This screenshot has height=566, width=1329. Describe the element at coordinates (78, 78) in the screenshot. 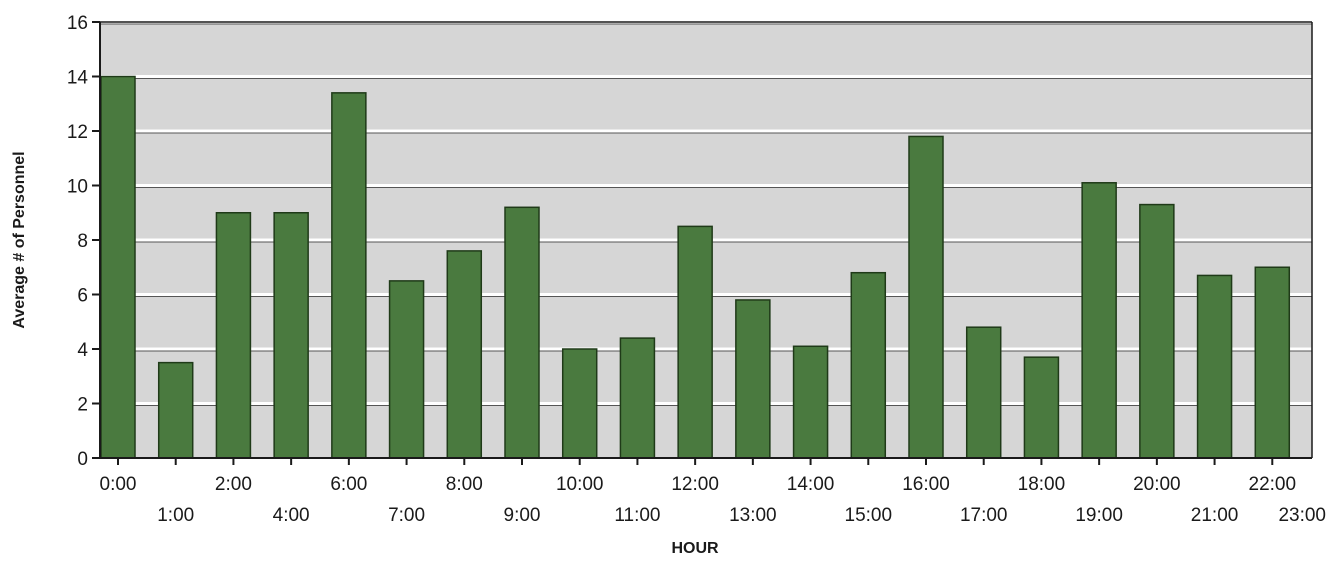

I see `y-tick-label: 14` at that location.